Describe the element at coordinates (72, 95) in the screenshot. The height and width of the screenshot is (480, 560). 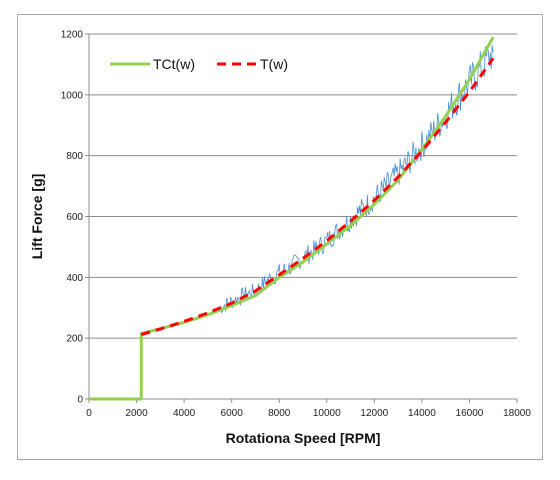
I see `y-tick-label: 1000` at that location.